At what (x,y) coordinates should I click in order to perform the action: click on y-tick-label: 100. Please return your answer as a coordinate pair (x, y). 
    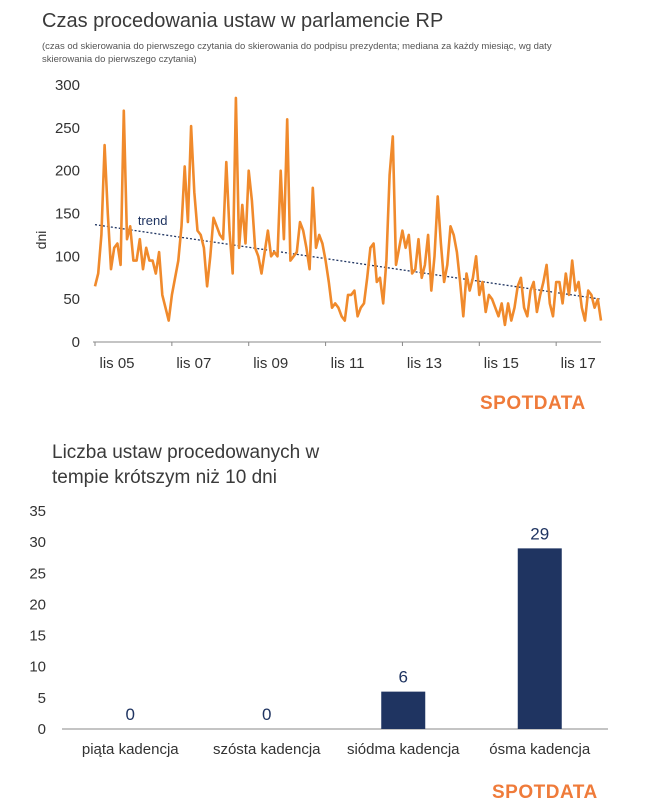
    Looking at the image, I should click on (67, 256).